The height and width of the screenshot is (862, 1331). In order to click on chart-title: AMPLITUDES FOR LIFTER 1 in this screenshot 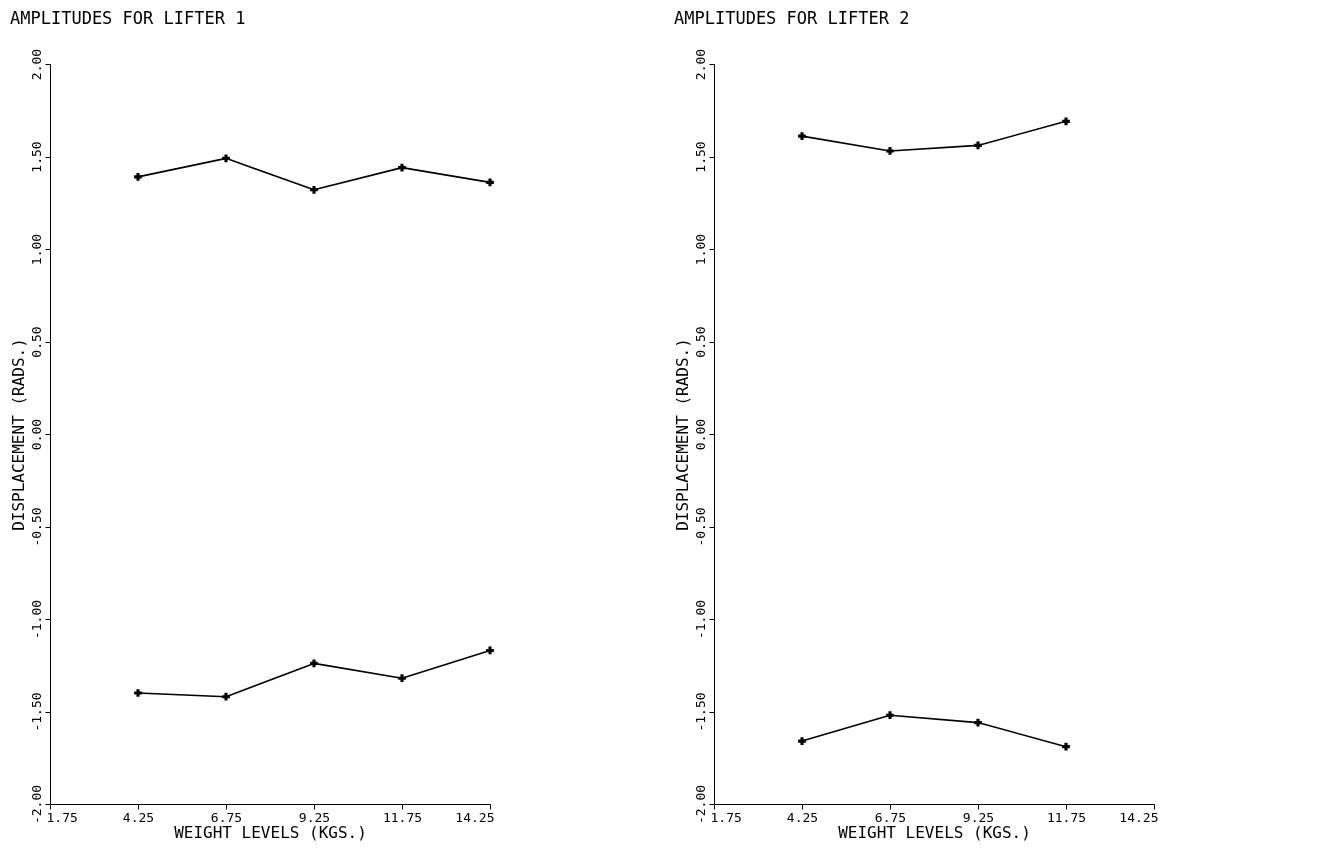, I will do `click(128, 18)`.